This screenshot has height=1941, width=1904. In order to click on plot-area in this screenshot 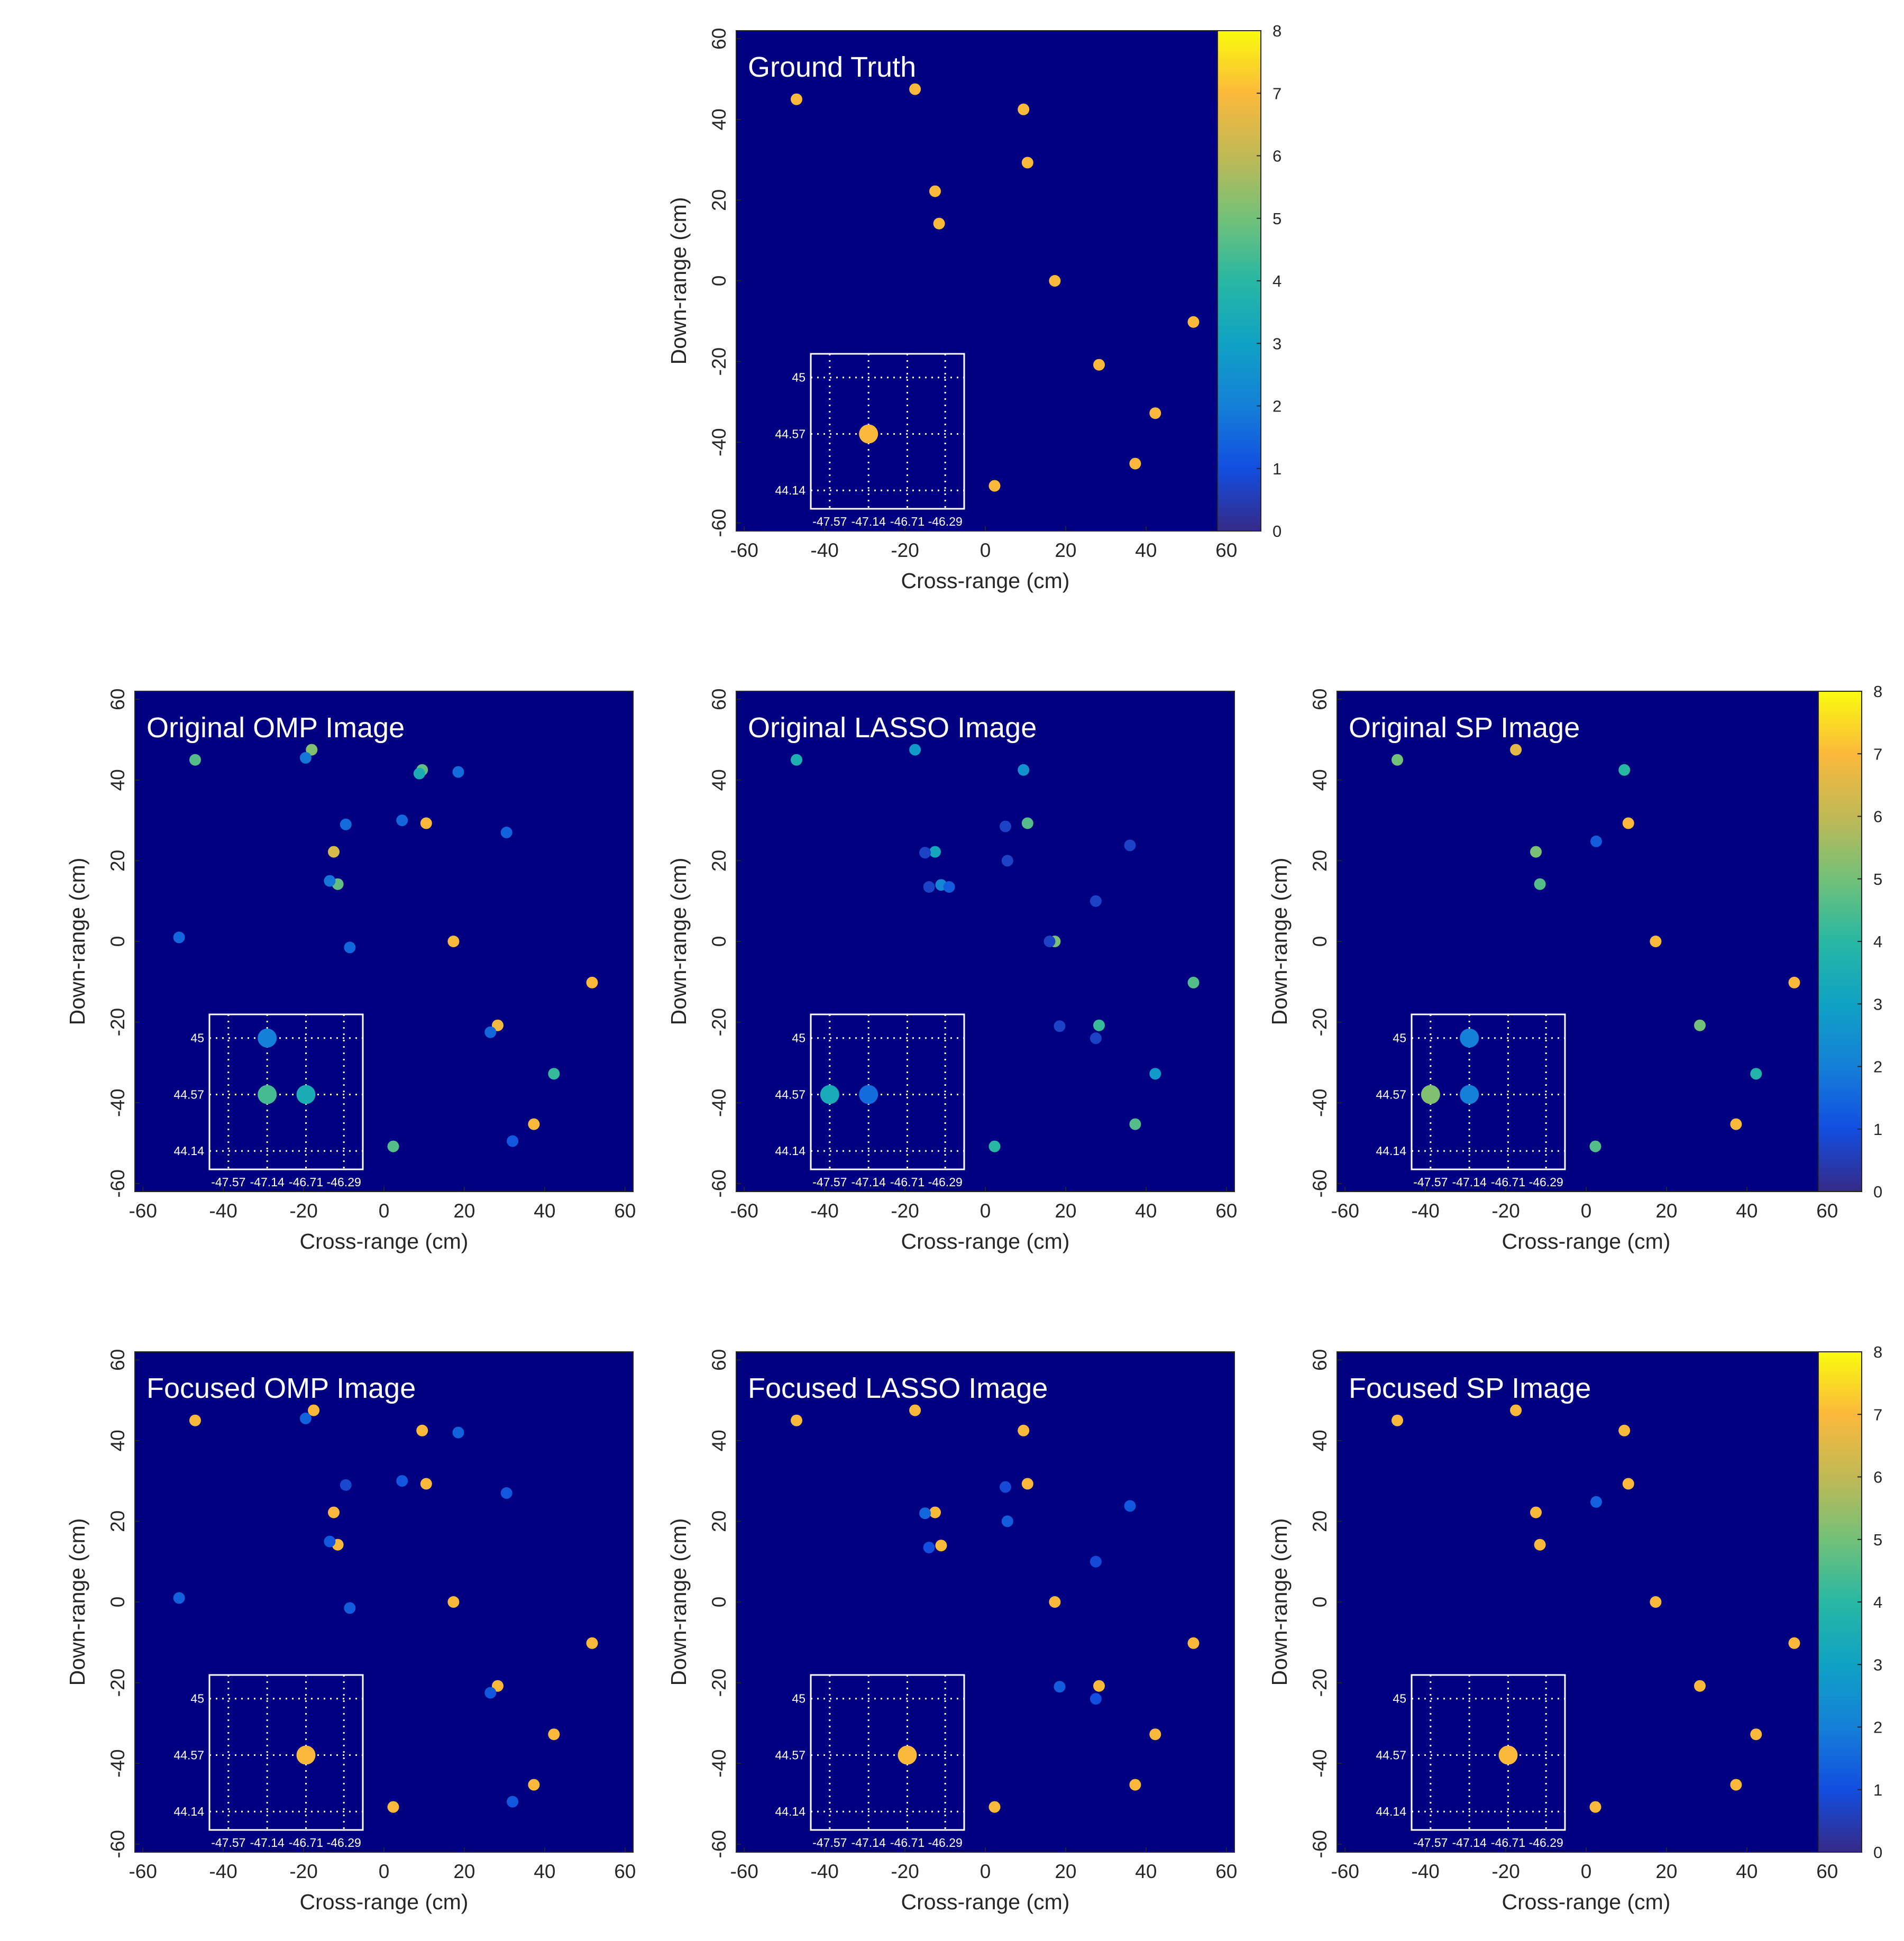, I will do `click(985, 281)`.